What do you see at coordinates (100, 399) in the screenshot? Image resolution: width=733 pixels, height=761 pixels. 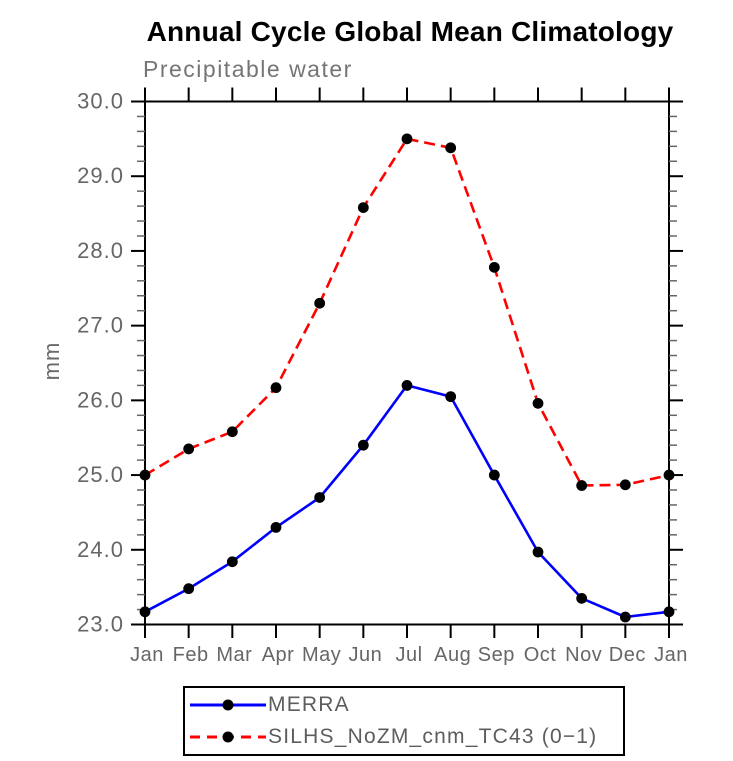 I see `y-tick-label: 26.0` at bounding box center [100, 399].